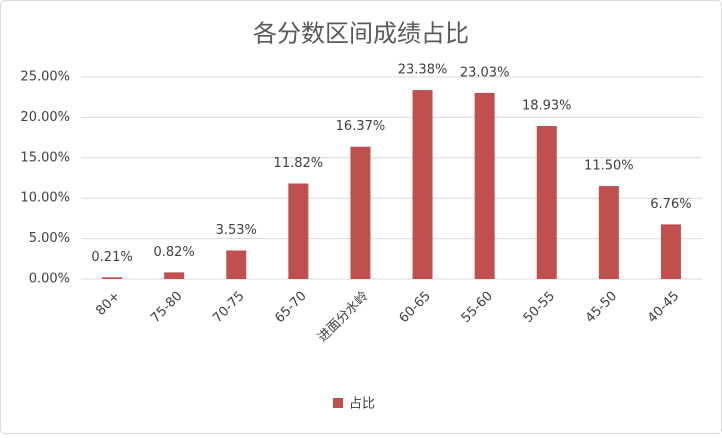  Describe the element at coordinates (338, 403) in the screenshot. I see `legend-swatch` at that location.